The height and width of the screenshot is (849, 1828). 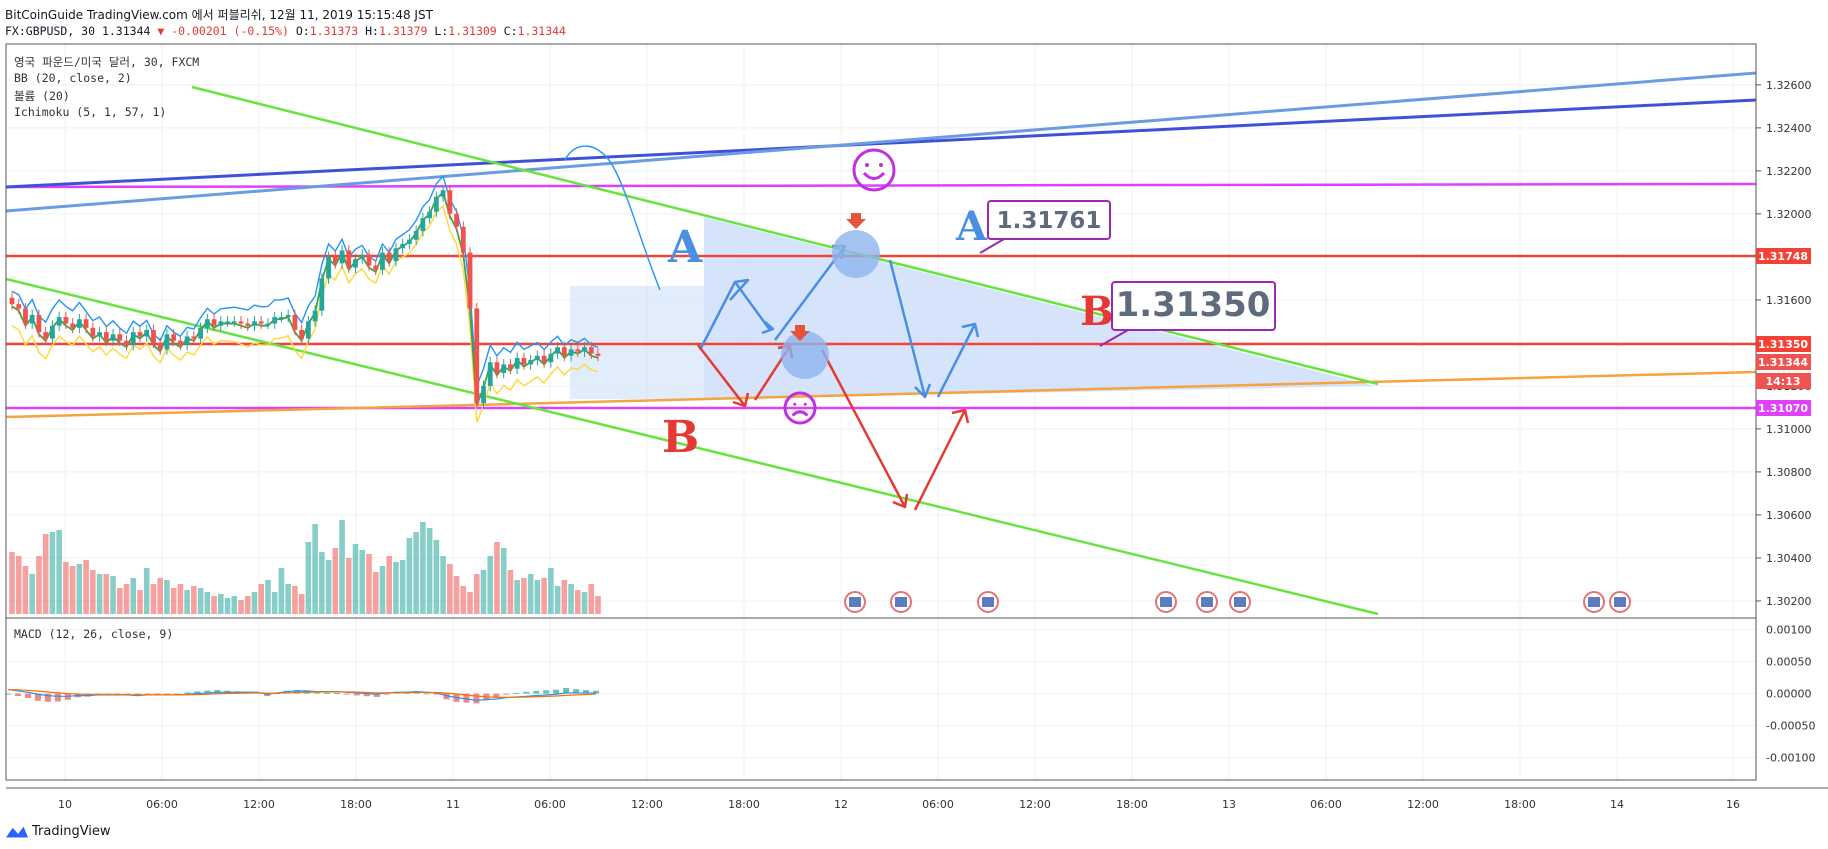 What do you see at coordinates (637, 342) in the screenshot?
I see `cloud-area` at bounding box center [637, 342].